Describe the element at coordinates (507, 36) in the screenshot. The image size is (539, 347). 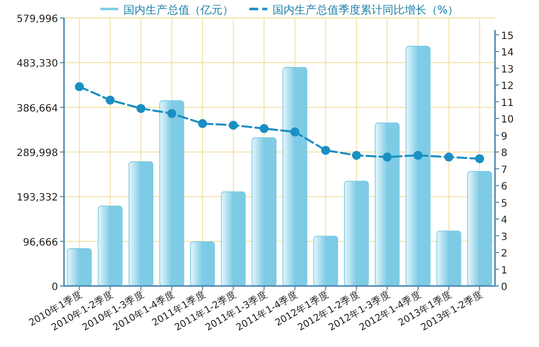
I see `y2-tick-label: 15` at that location.